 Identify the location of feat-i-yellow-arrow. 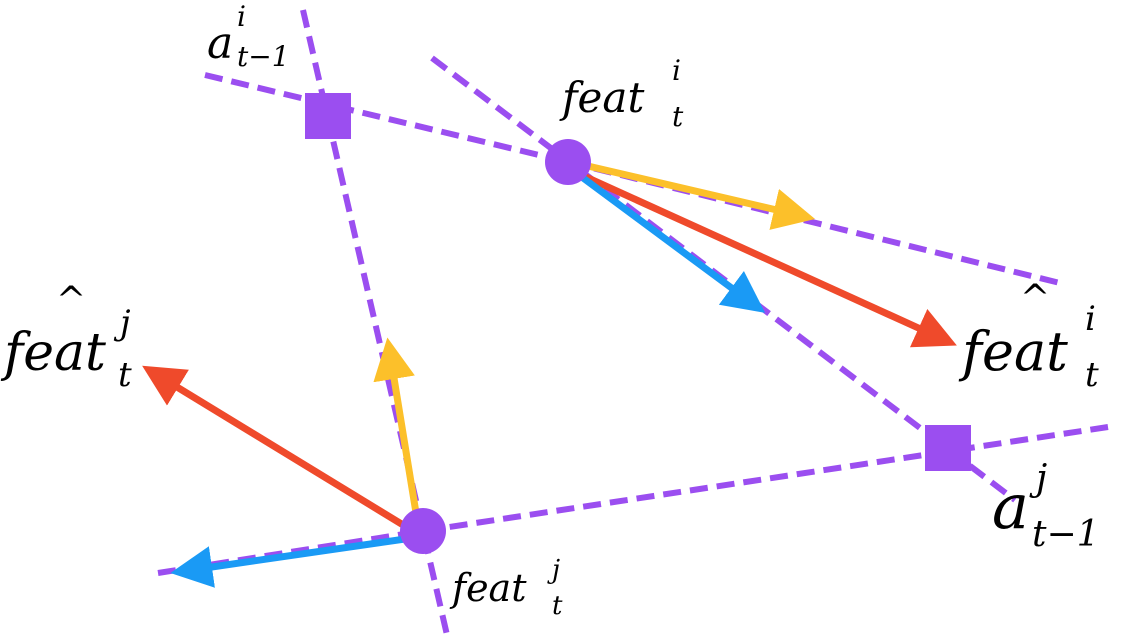
(695, 194).